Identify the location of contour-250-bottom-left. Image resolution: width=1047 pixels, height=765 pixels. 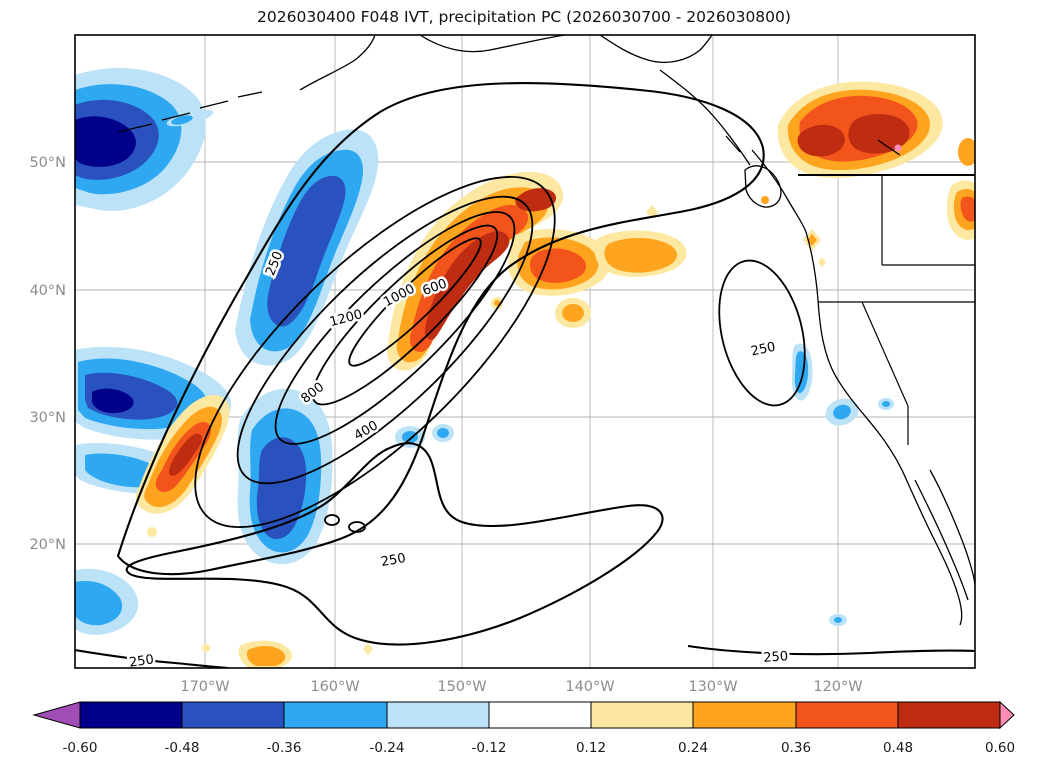
(152, 658).